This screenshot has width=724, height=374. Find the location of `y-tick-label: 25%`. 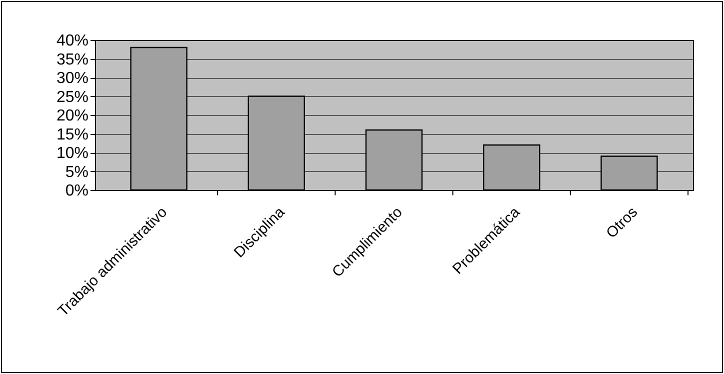

y-tick-label: 25% is located at coordinates (72, 97).